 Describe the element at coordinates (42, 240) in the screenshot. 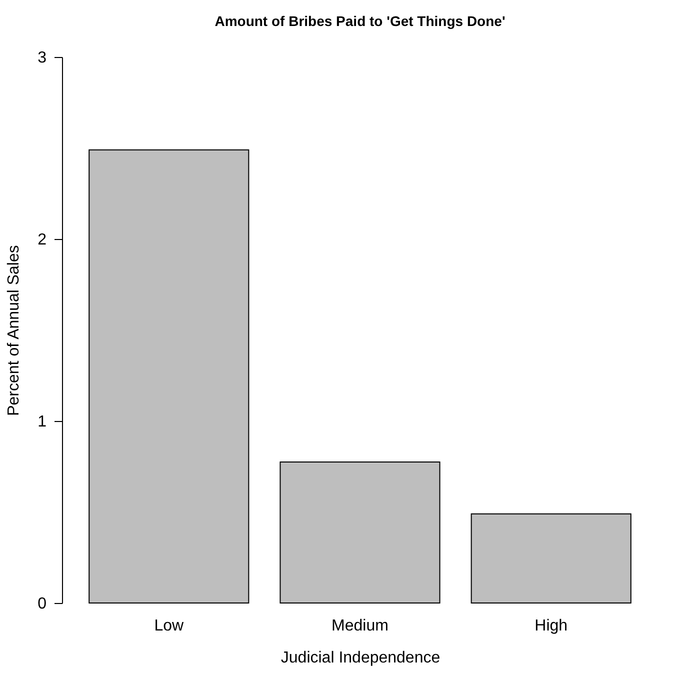

I see `y-tick-label: 2` at that location.